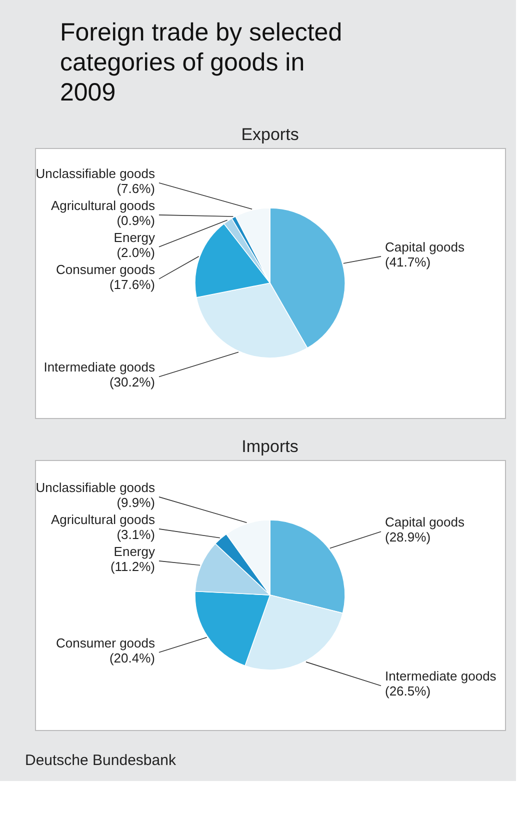 This screenshot has width=518, height=815. What do you see at coordinates (100, 760) in the screenshot?
I see `text: Deutsche Bundesbank` at bounding box center [100, 760].